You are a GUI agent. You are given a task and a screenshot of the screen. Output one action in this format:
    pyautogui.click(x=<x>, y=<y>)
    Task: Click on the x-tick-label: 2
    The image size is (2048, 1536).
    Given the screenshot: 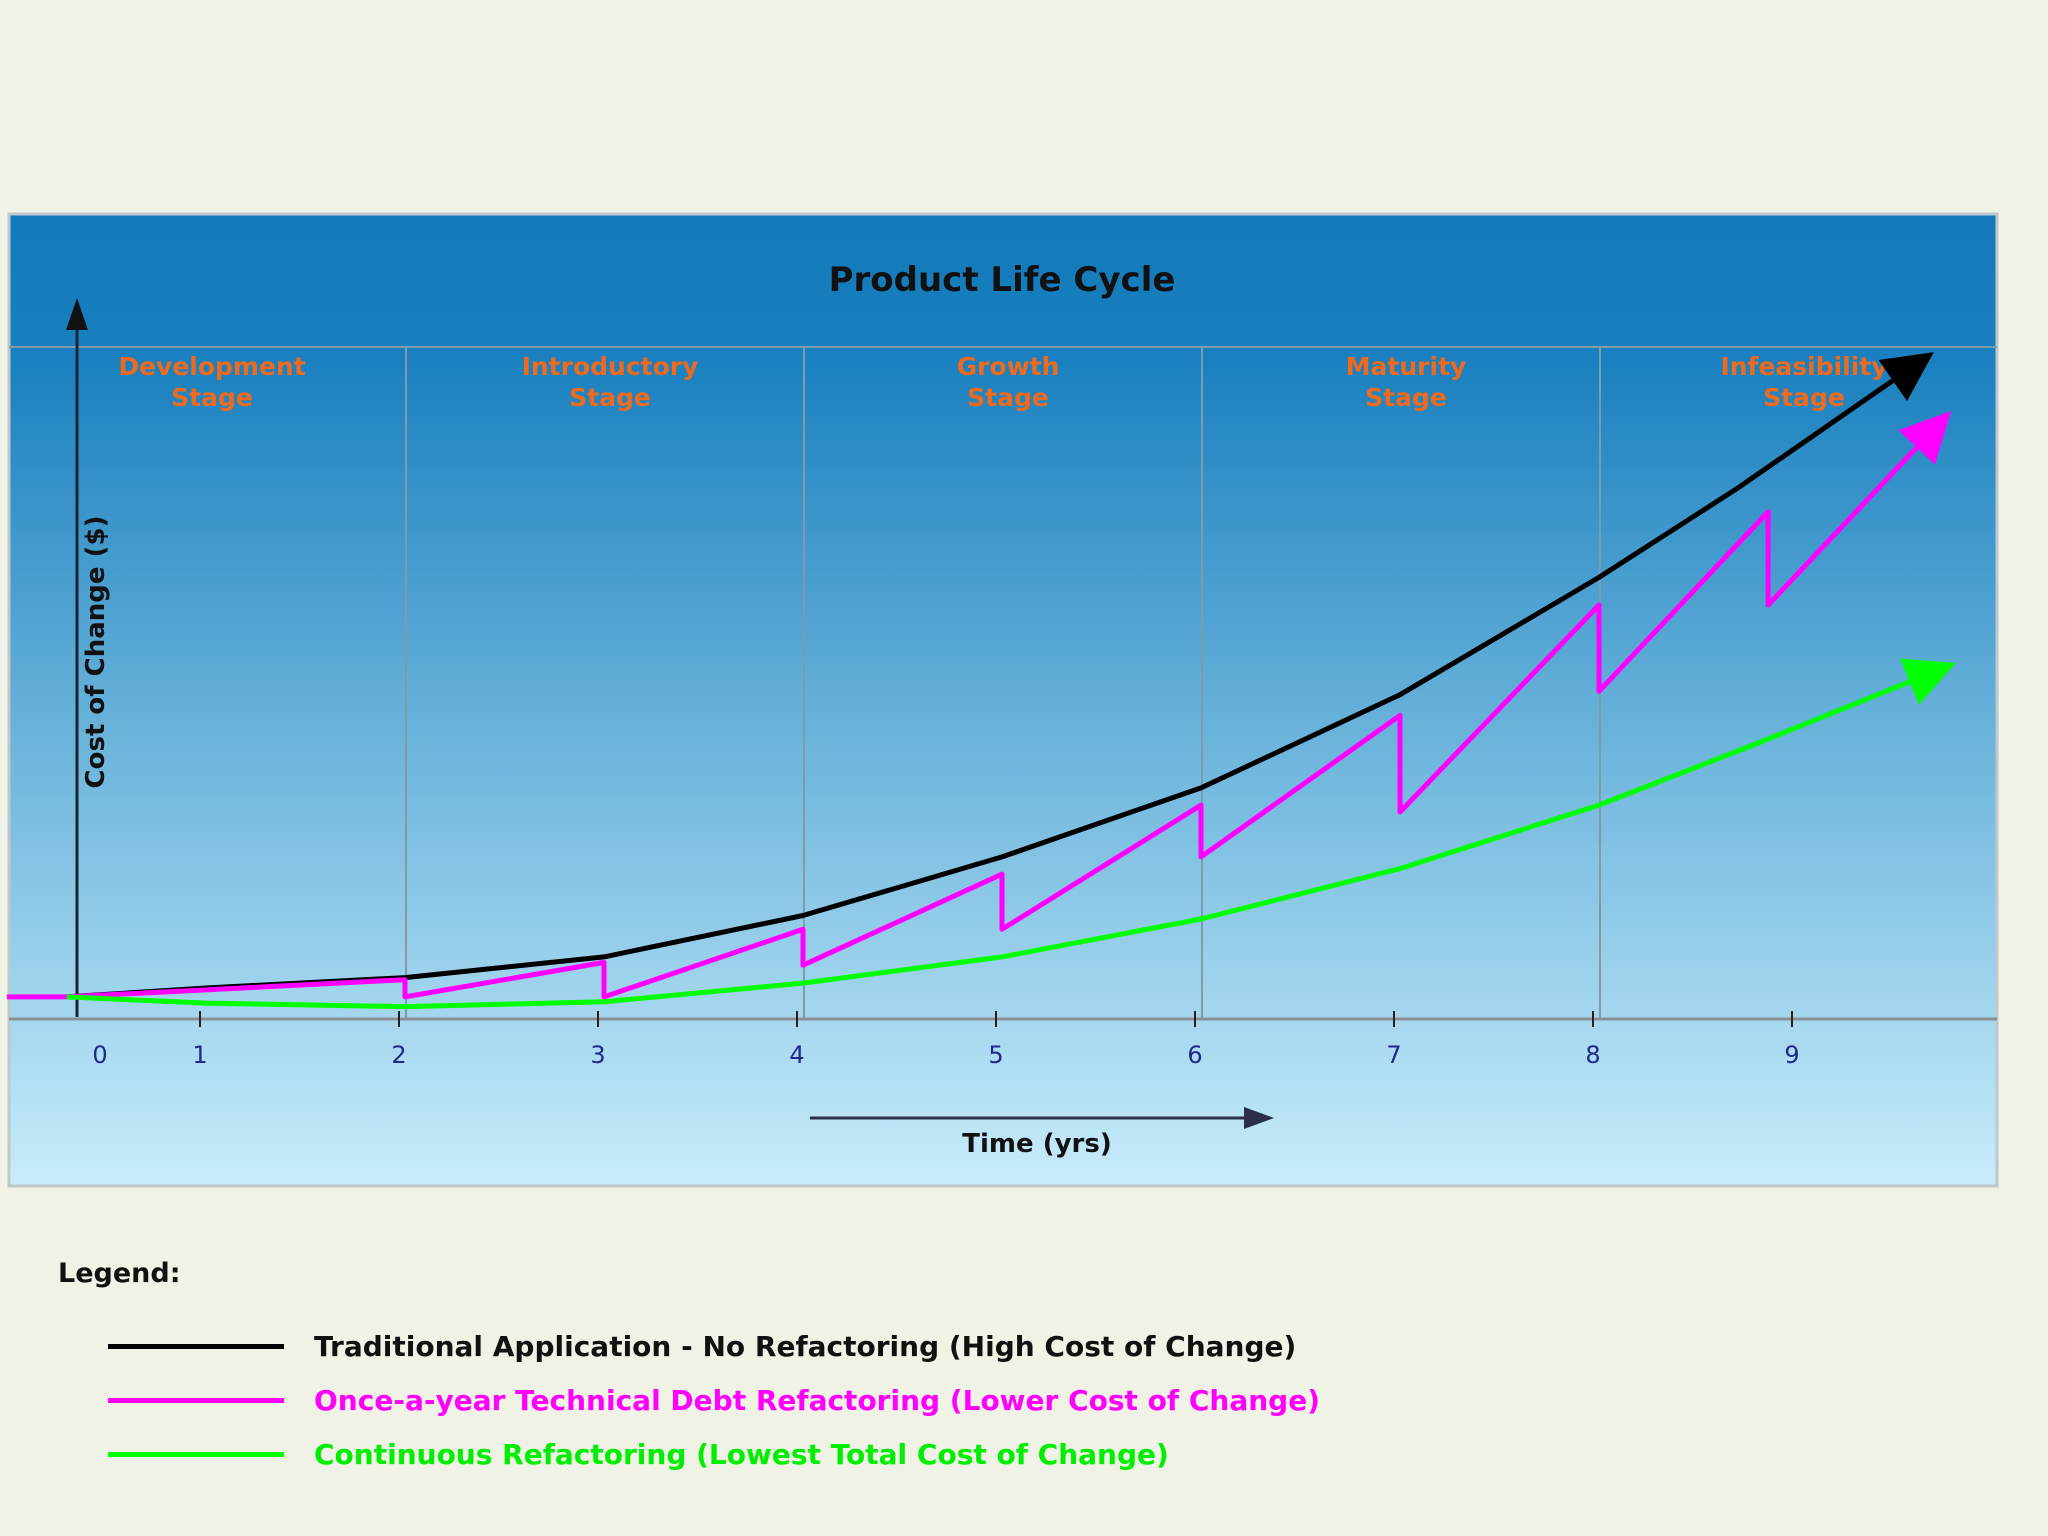 What is the action you would take?
    pyautogui.click(x=398, y=1055)
    